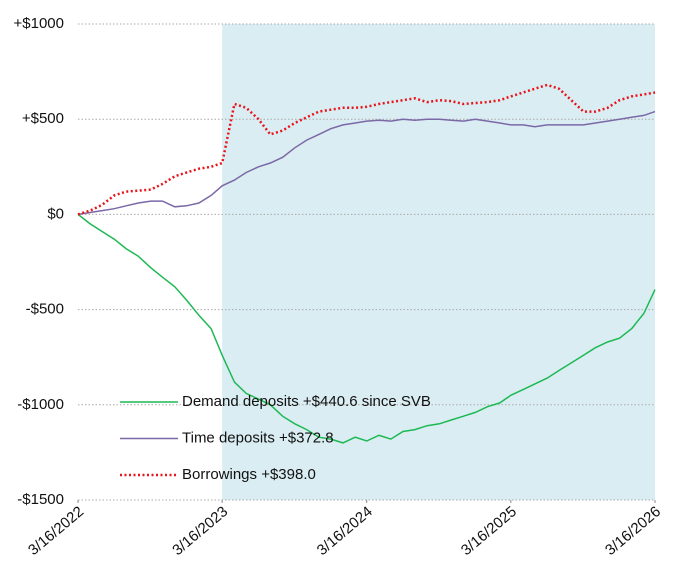  Describe the element at coordinates (39, 23) in the screenshot. I see `y-tick-label: +$1000` at that location.